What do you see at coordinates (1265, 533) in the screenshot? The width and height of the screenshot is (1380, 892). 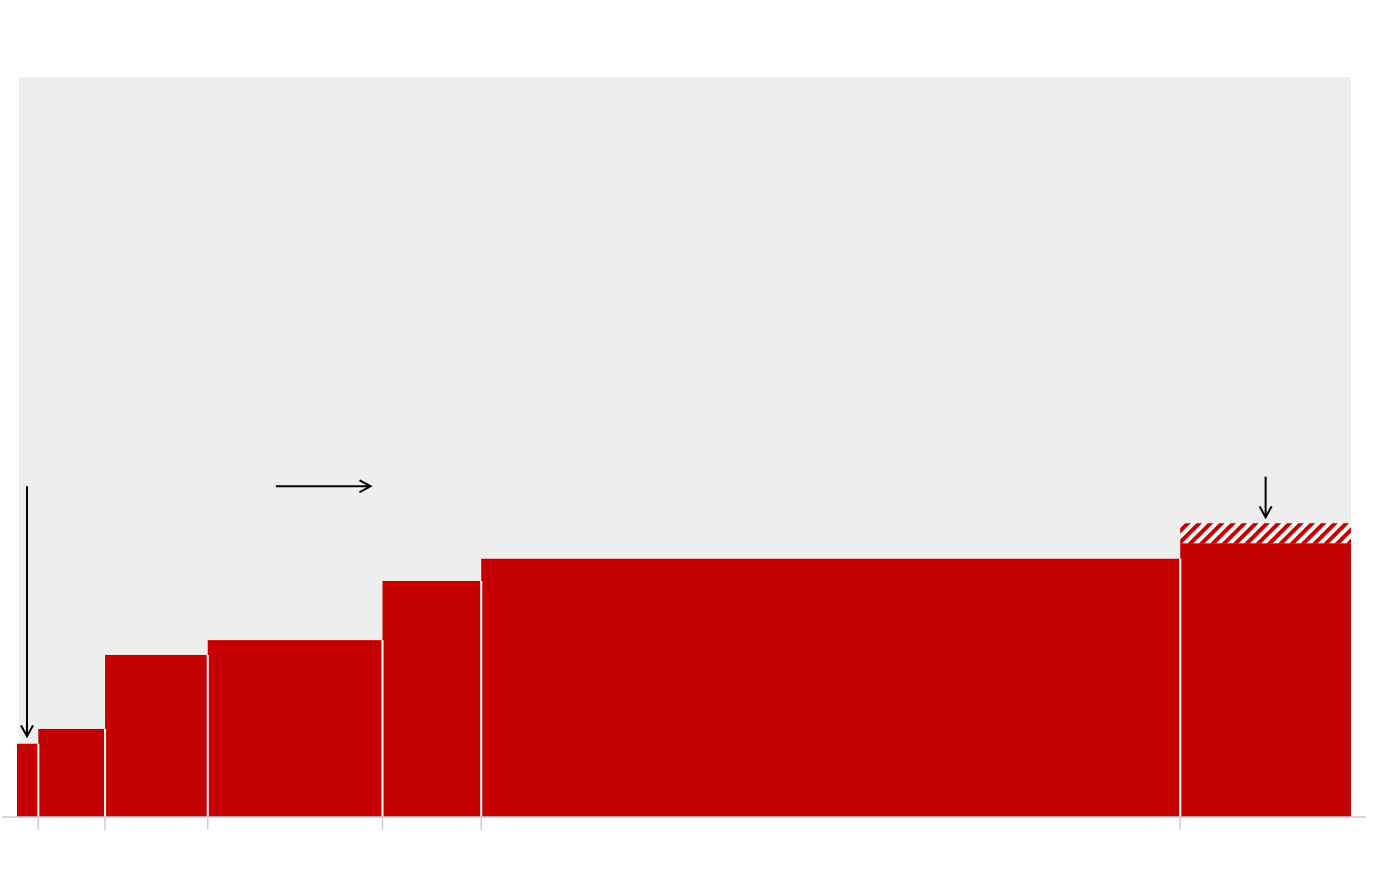 I see `bar-segment-7-hatched-extension` at bounding box center [1265, 533].